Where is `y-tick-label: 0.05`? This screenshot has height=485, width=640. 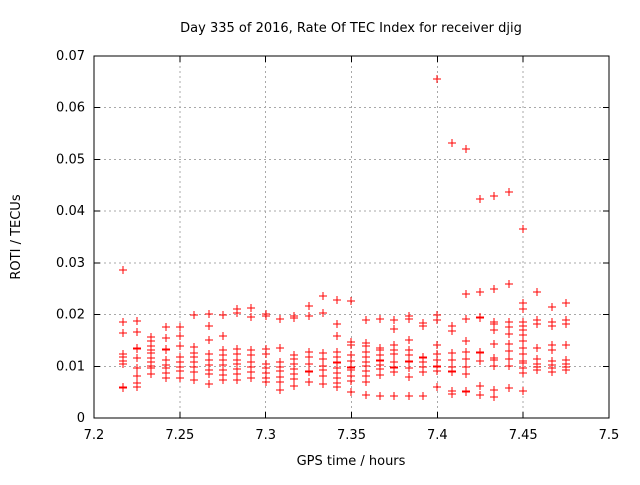
y-tick-label: 0.05 is located at coordinates (70, 159).